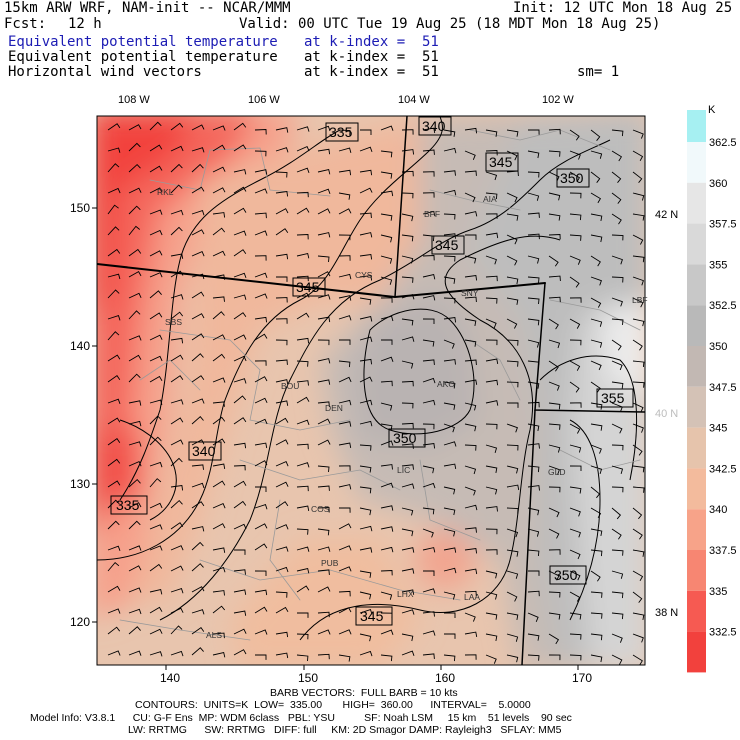  I want to click on colorbar-swatch, so click(696, 407).